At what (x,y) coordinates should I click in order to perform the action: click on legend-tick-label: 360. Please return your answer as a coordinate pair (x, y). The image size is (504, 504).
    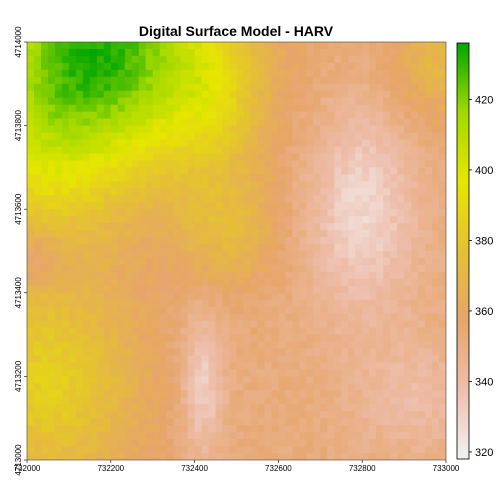
    Looking at the image, I should click on (484, 312).